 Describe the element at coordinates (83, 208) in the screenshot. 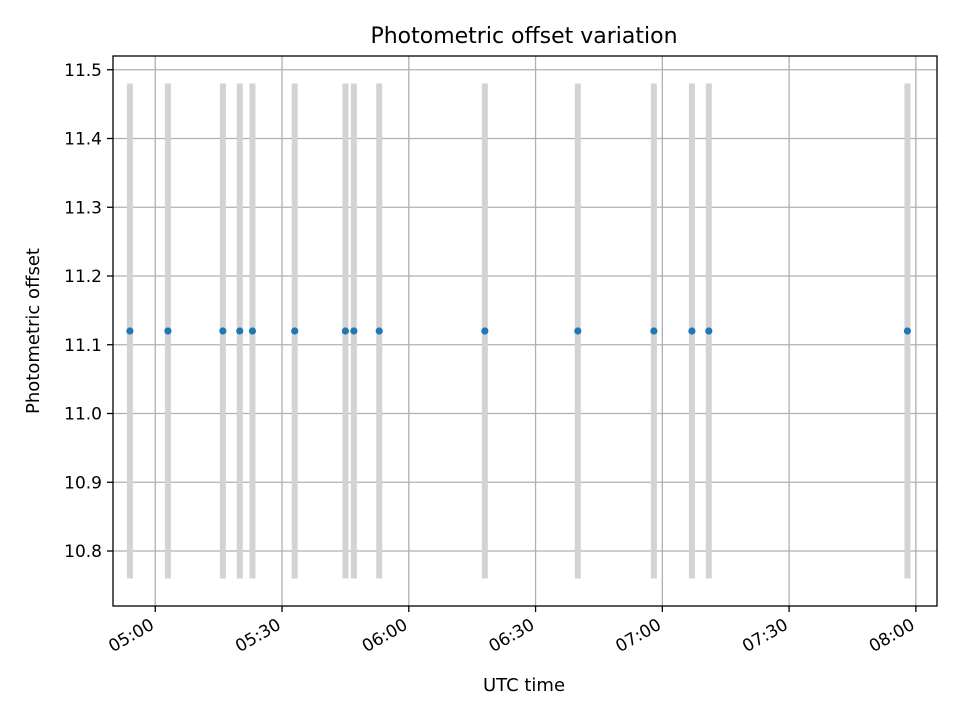

I see `y-tick-label: 11.3` at that location.